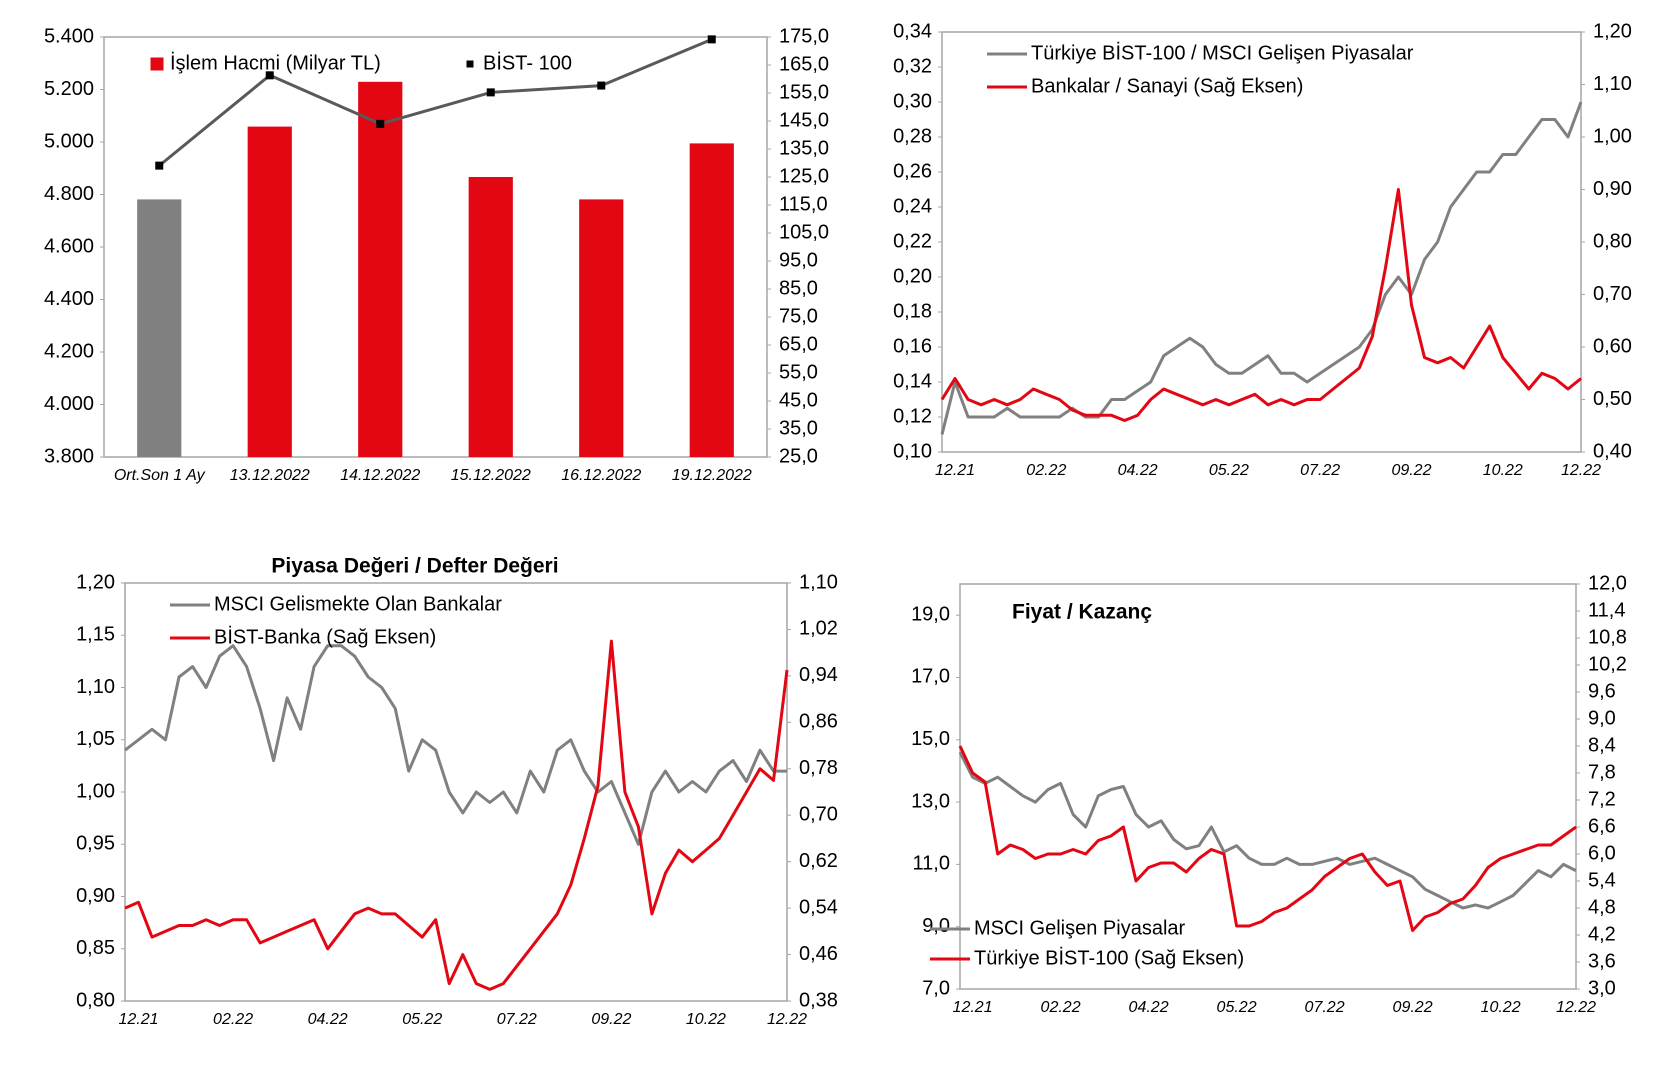 The image size is (1667, 1065). Describe the element at coordinates (69, 246) in the screenshot. I see `y-tick-label: 4.600` at that location.